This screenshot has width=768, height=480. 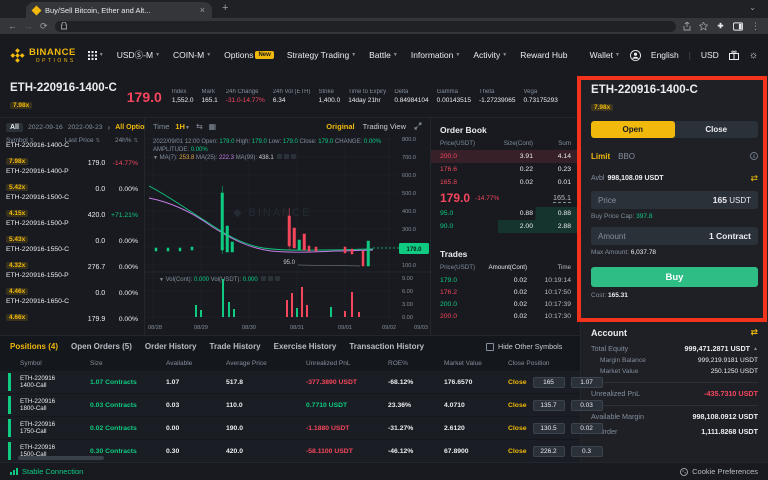 I want to click on close-price-input: 135.7, so click(x=548, y=405).